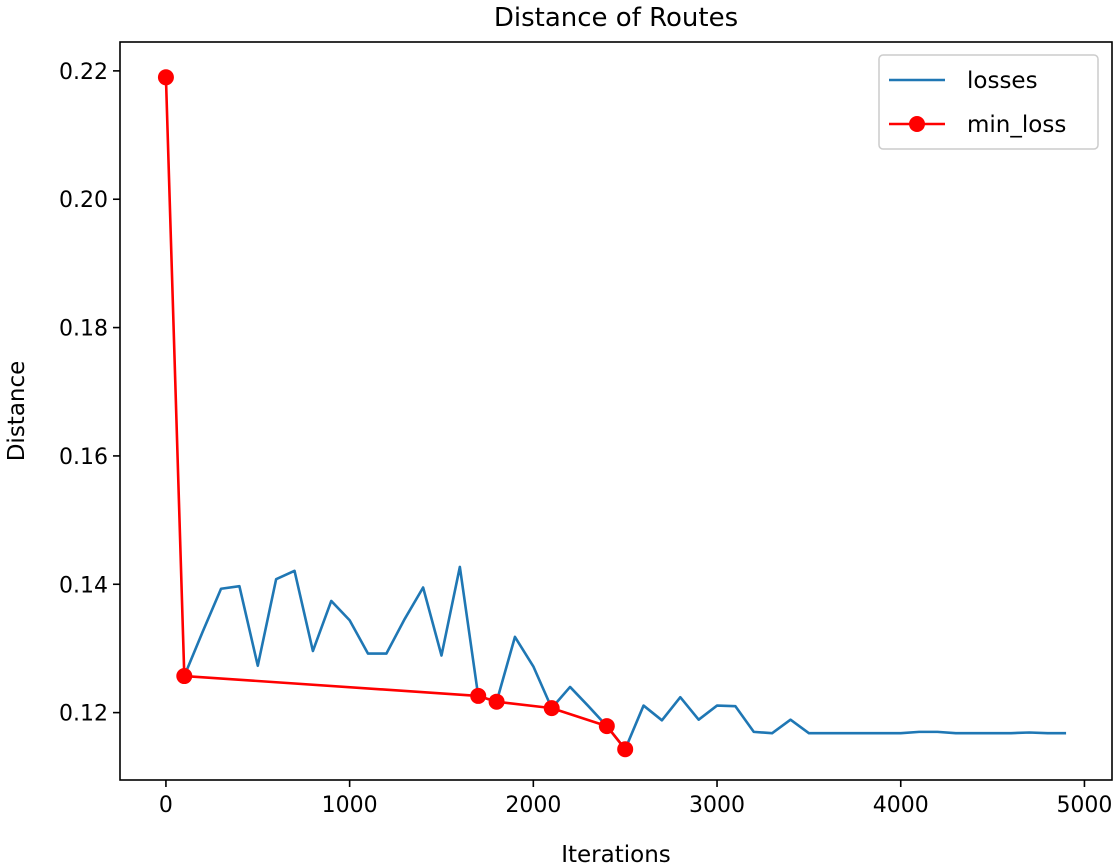  I want to click on legend: losses min_loss, so click(988, 102).